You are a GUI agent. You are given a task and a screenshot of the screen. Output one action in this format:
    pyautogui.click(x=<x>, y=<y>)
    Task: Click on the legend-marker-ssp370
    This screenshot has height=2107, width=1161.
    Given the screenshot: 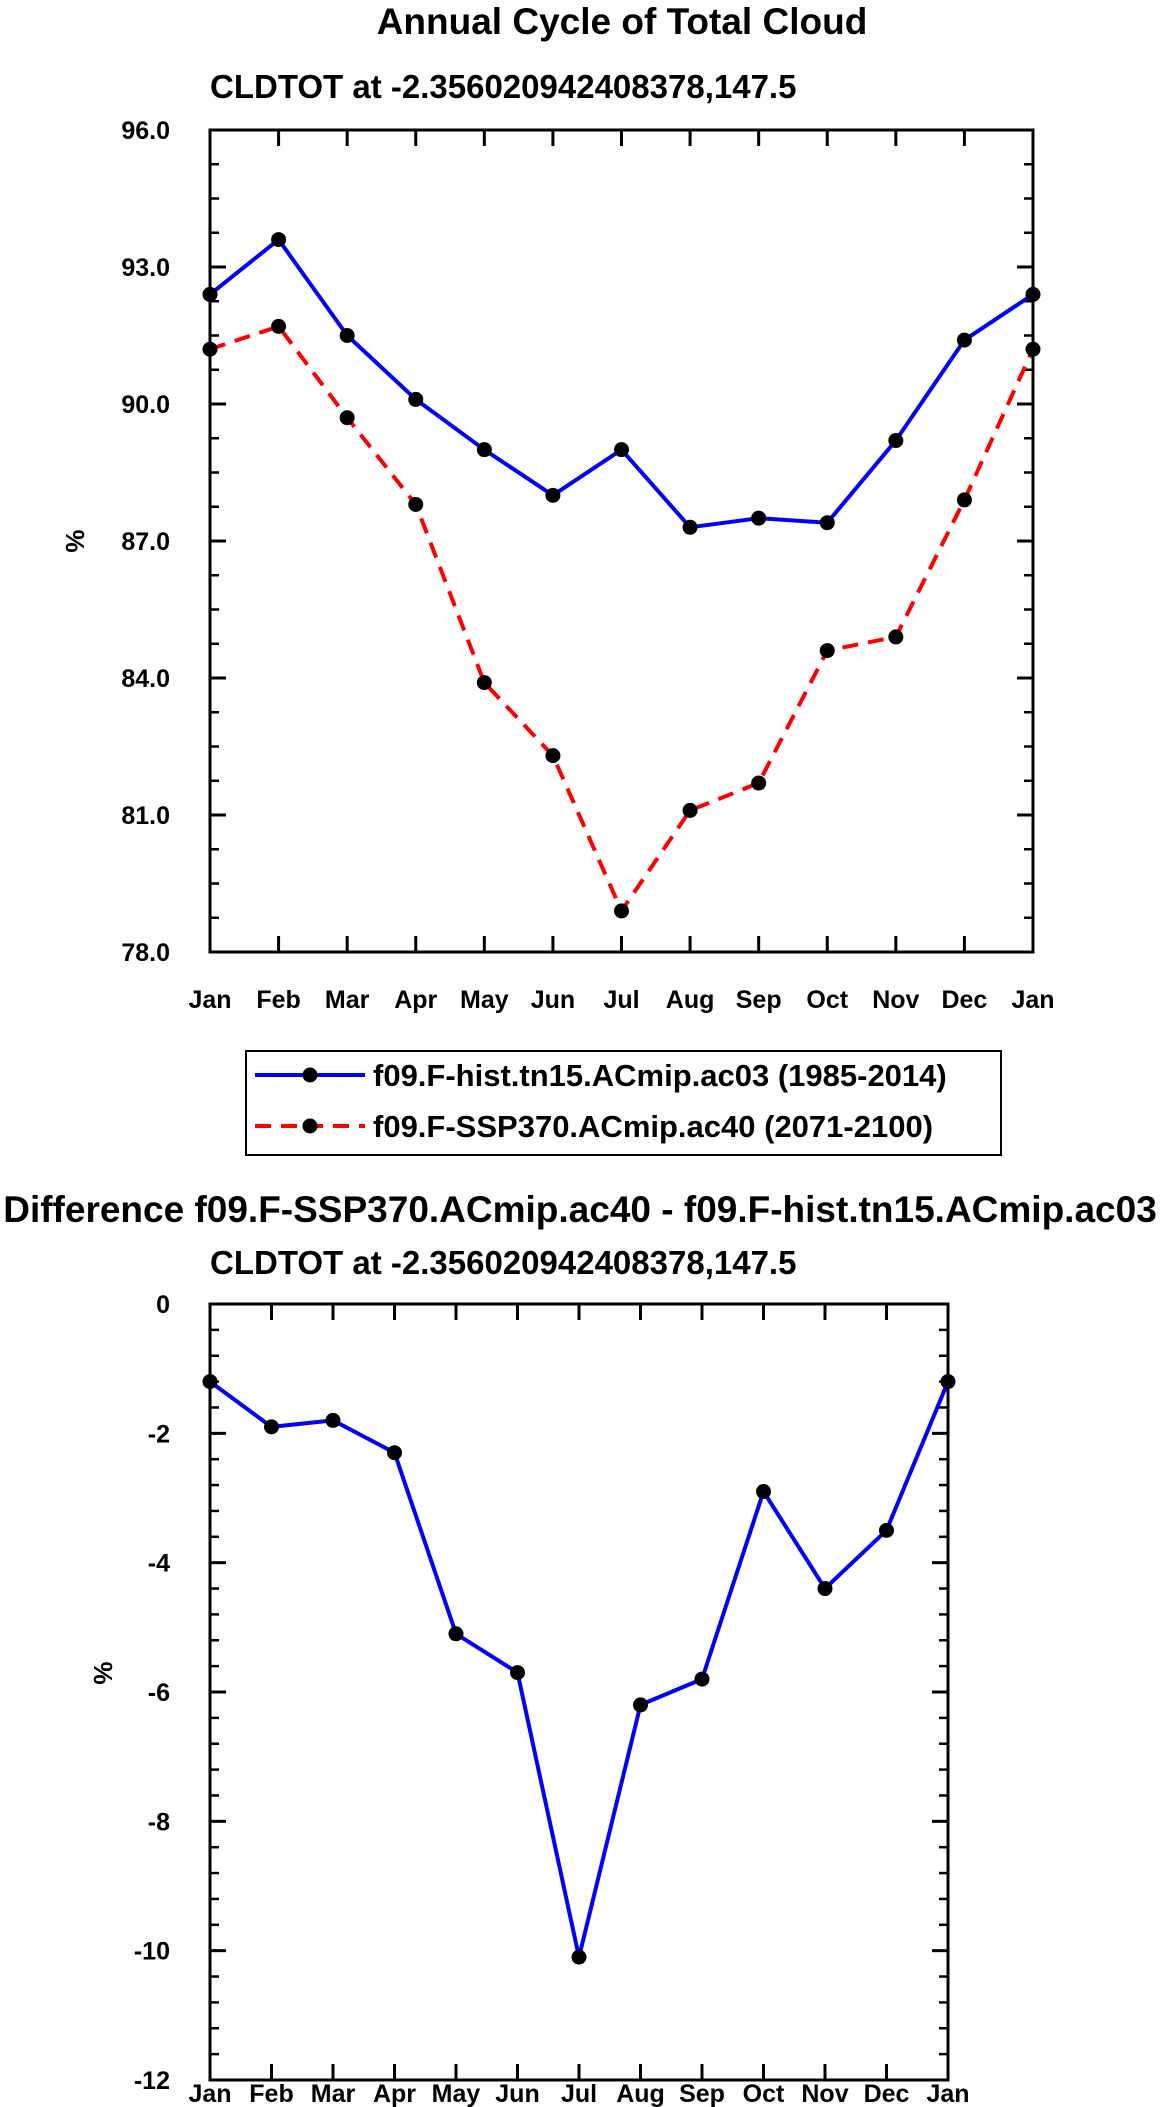 What is the action you would take?
    pyautogui.click(x=310, y=1126)
    